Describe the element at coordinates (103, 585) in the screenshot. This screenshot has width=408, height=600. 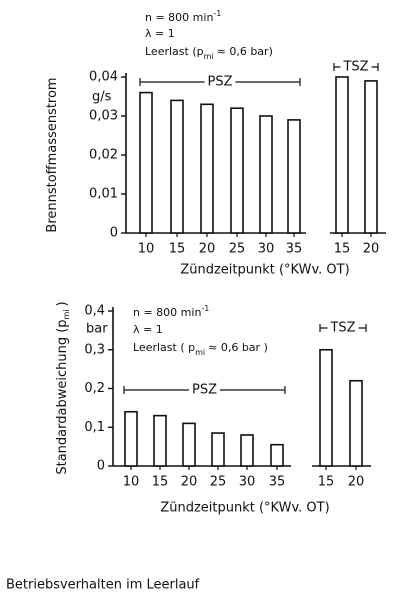
I see `caption: Betriebsverhalten im Leerlauf` at that location.